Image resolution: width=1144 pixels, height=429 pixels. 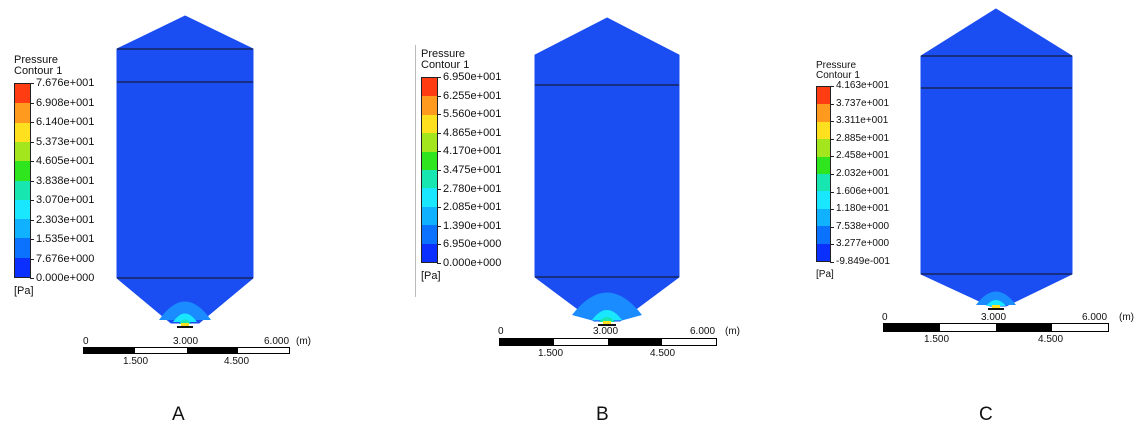 What do you see at coordinates (65, 122) in the screenshot?
I see `legend-value: 6.140e+001` at bounding box center [65, 122].